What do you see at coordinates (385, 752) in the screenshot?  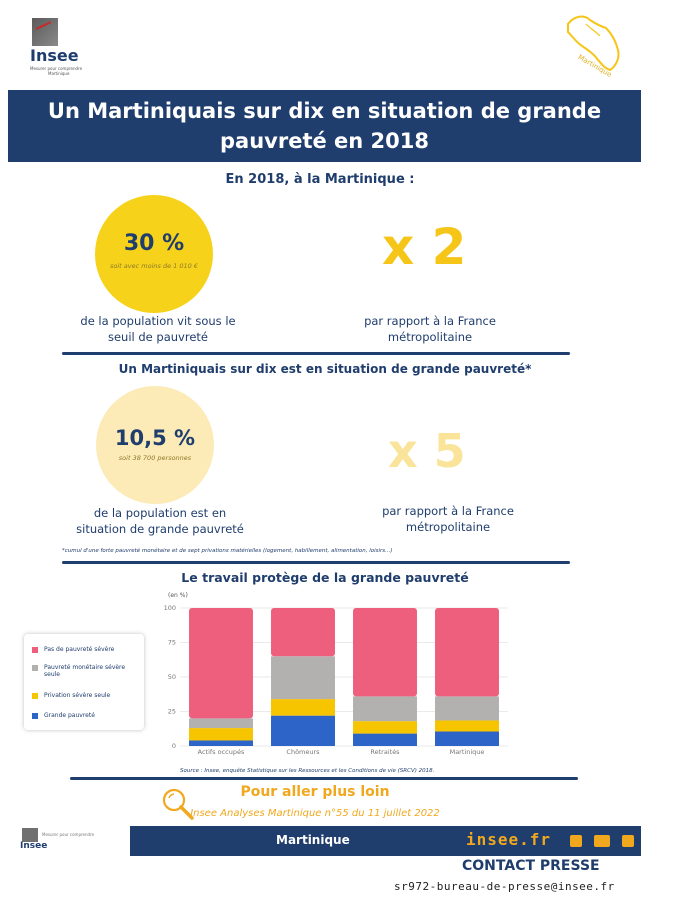 I see `x-category-label: Retraités` at bounding box center [385, 752].